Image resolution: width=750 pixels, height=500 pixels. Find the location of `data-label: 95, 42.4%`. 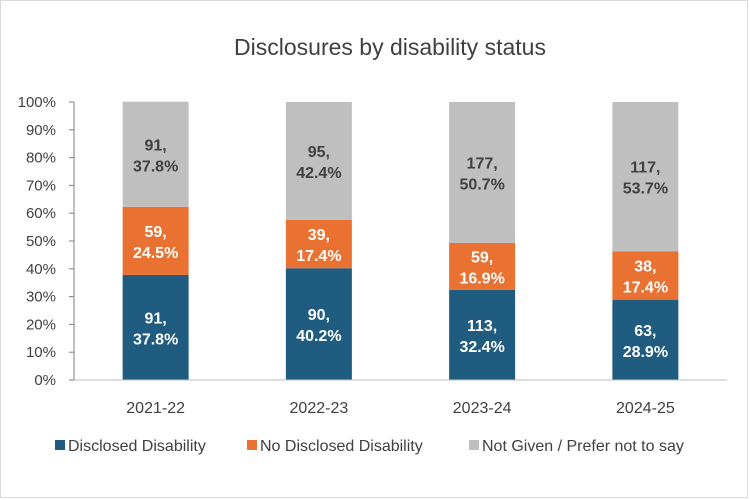

data-label: 95, 42.4% is located at coordinates (318, 163).